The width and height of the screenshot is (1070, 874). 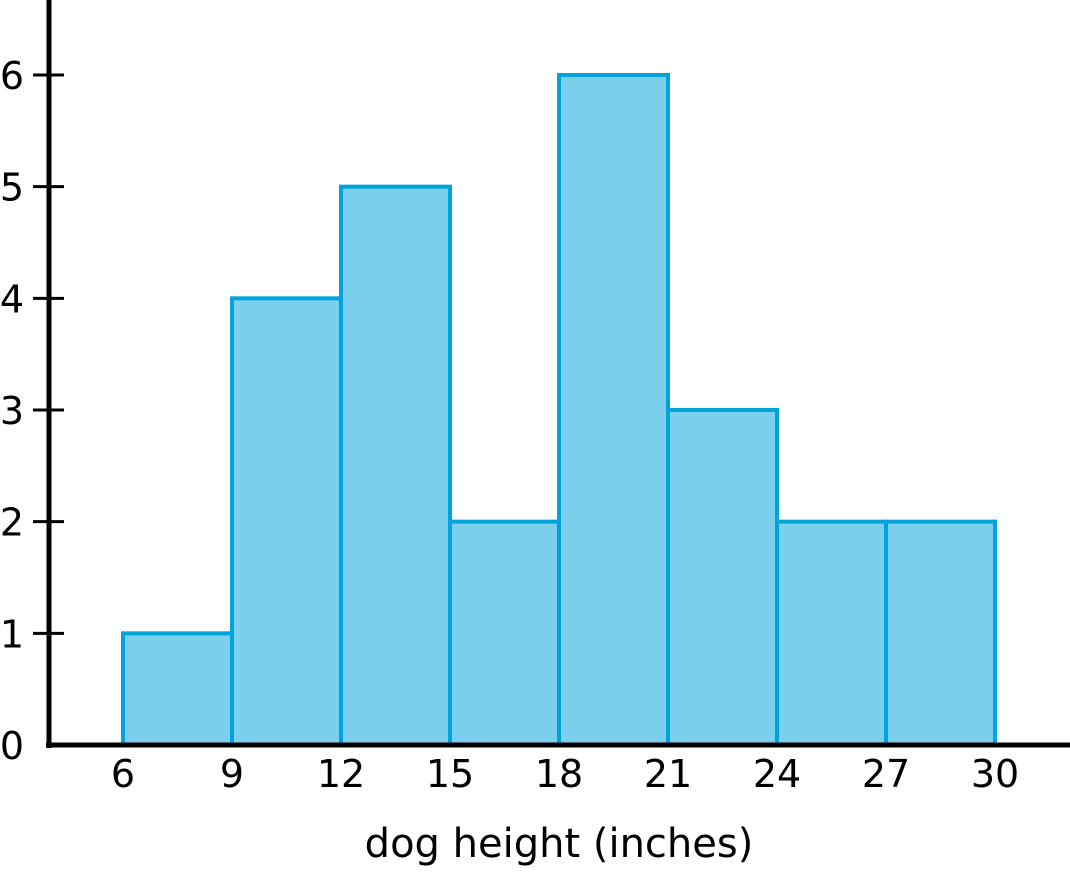 I want to click on y-tick-label: 2, so click(x=12, y=523).